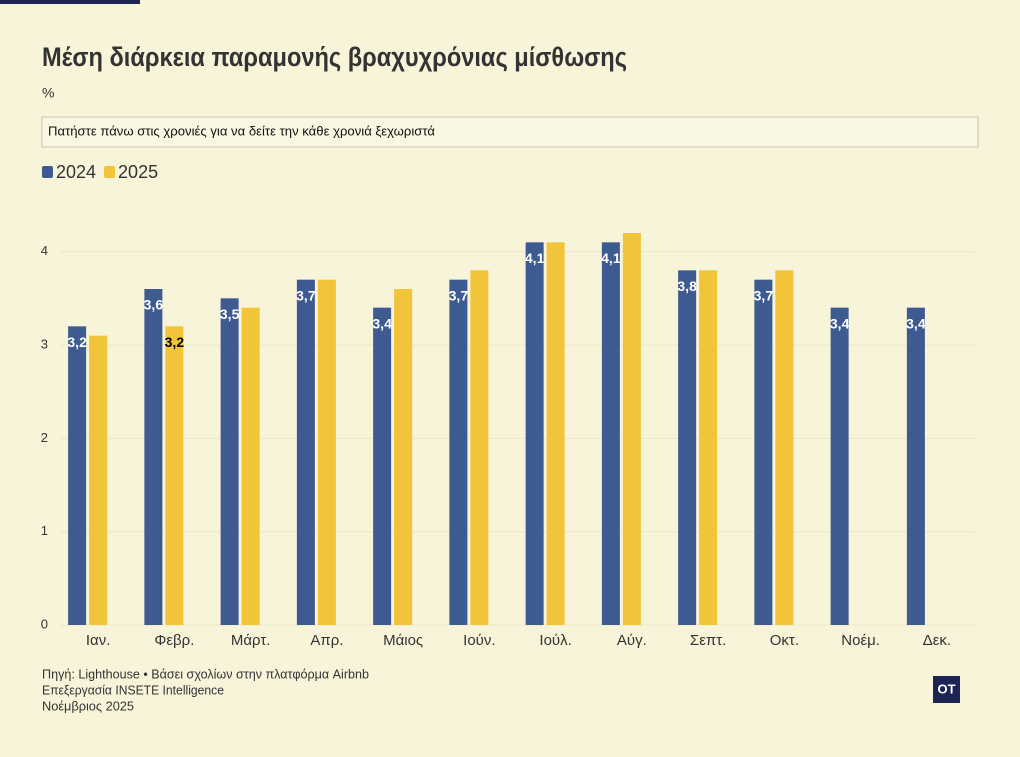 The height and width of the screenshot is (757, 1020). I want to click on y-tick-label: 1, so click(44, 530).